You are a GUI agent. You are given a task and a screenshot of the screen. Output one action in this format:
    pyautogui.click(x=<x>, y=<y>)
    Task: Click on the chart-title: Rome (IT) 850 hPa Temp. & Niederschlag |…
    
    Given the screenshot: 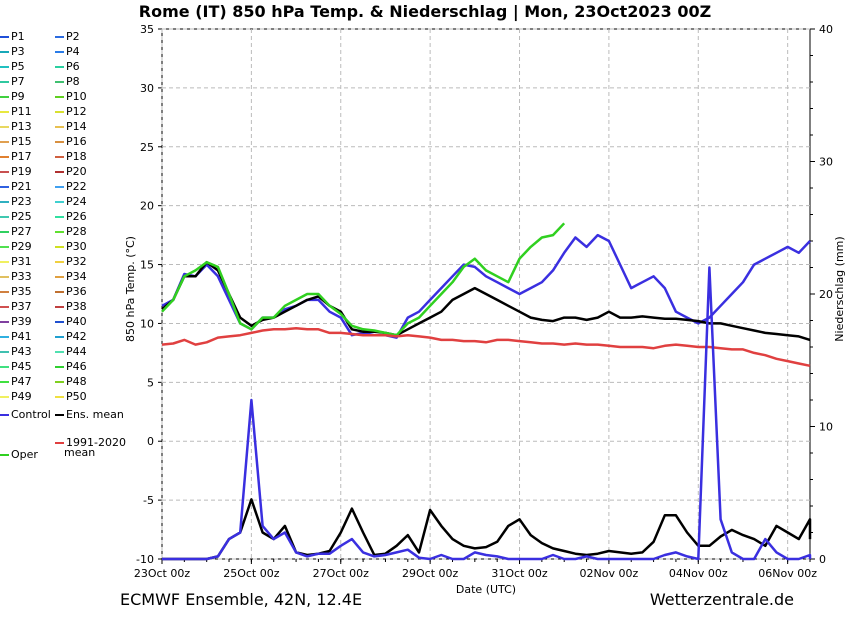 What is the action you would take?
    pyautogui.click(x=425, y=11)
    